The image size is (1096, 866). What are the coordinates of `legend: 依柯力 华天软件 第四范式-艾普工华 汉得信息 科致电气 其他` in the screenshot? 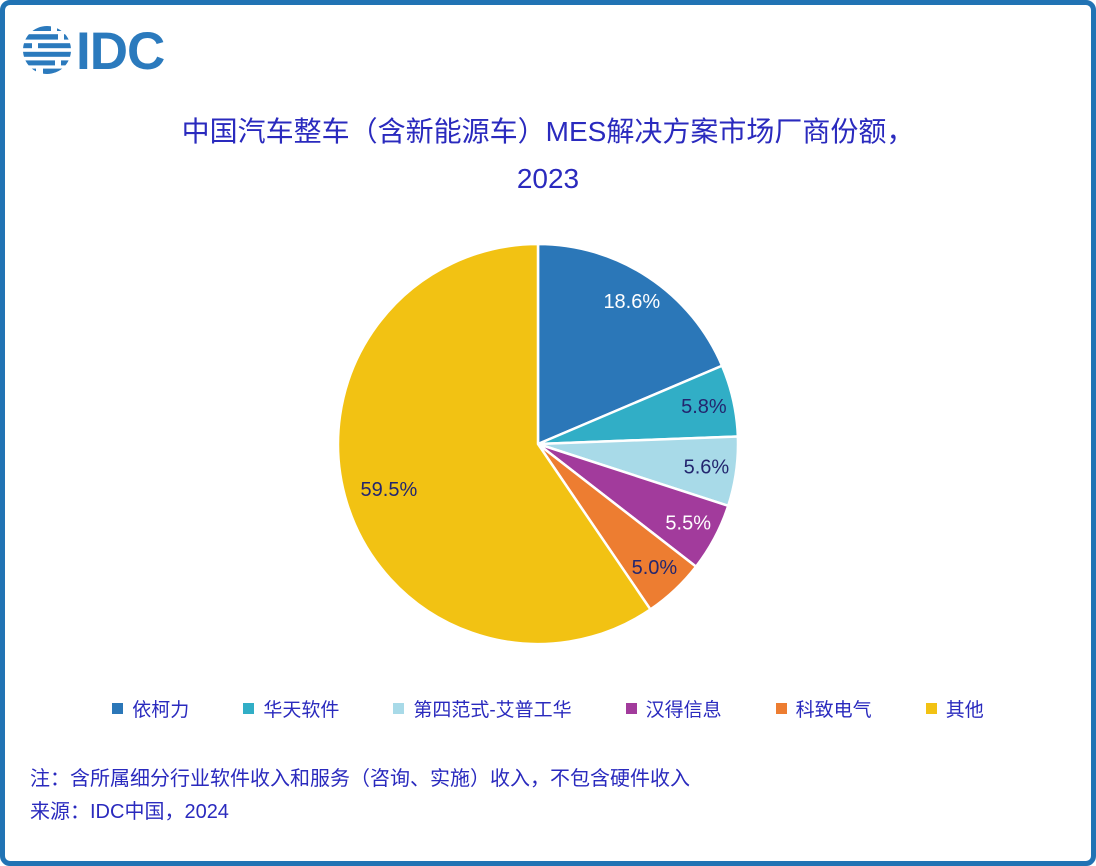 It's located at (548, 708).